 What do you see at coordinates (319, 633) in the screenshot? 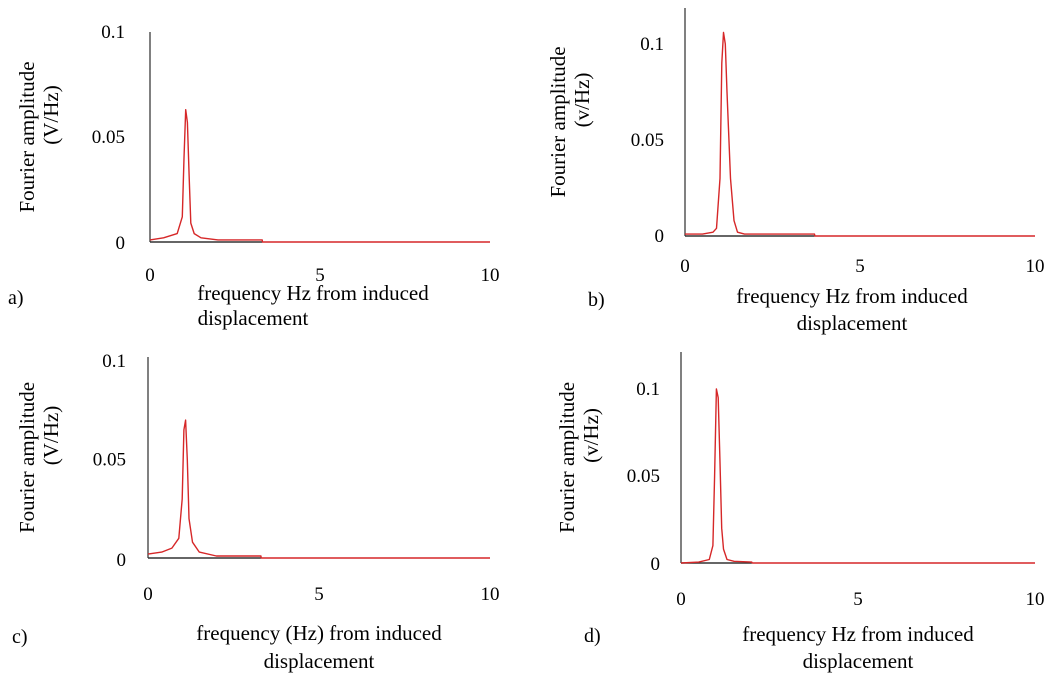
I see `x-axis-label-line1: frequency (Hz) from induced` at bounding box center [319, 633].